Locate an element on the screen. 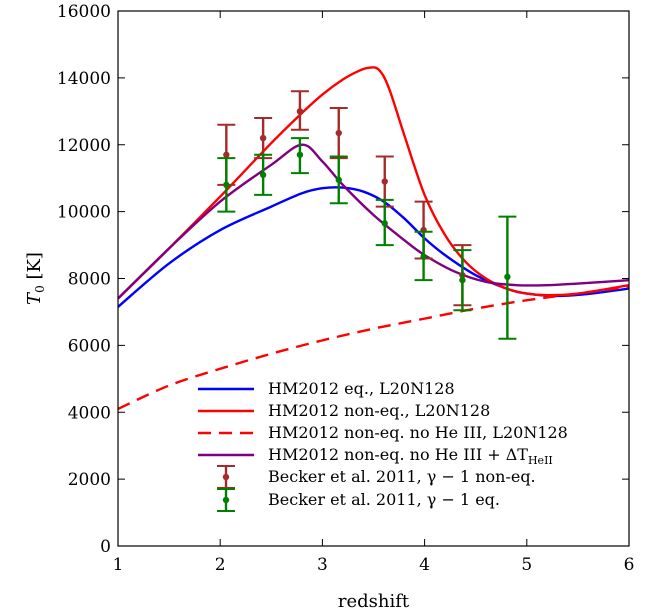  legend-label-2: HM2012 non-eq. no He III, L20N128 is located at coordinates (418, 432).